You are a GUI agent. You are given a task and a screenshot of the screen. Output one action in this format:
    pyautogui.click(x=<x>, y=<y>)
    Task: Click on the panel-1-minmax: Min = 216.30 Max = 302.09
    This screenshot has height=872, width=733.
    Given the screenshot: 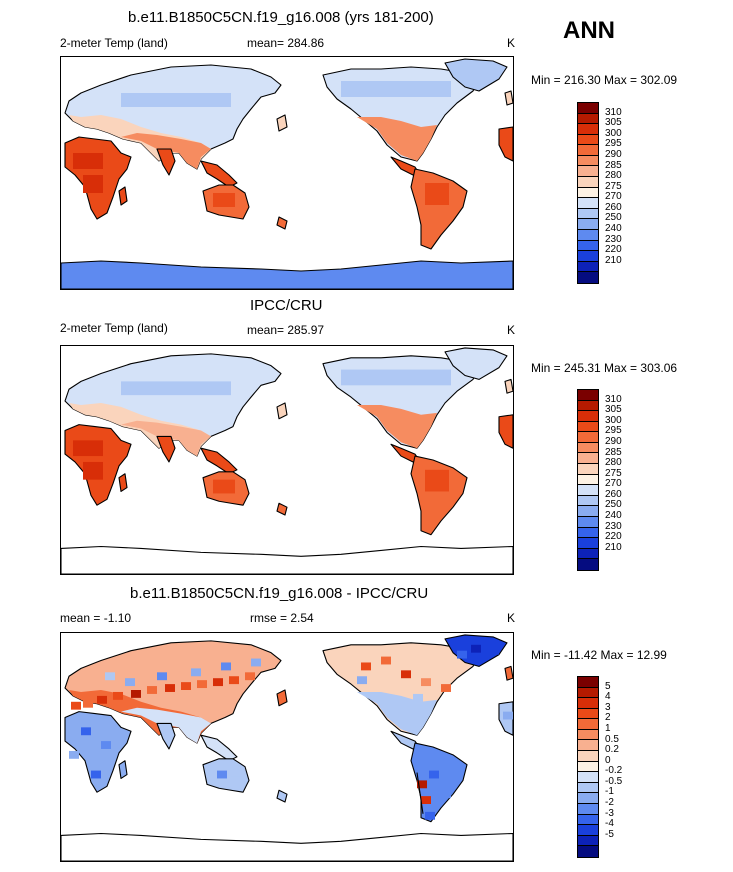 What is the action you would take?
    pyautogui.click(x=604, y=80)
    